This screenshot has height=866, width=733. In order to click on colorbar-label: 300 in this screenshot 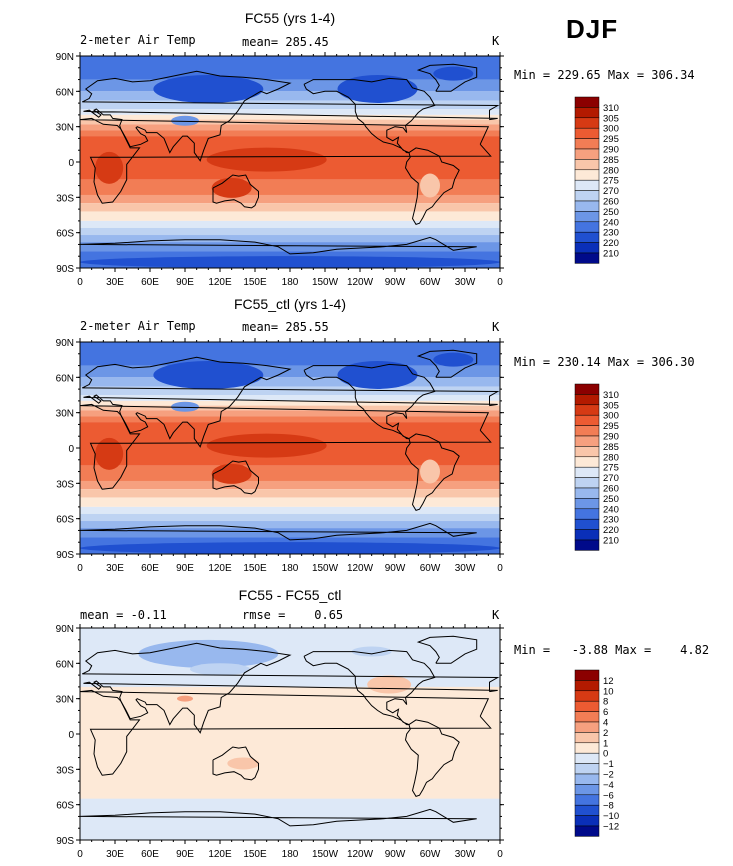, I will do `click(611, 416)`.